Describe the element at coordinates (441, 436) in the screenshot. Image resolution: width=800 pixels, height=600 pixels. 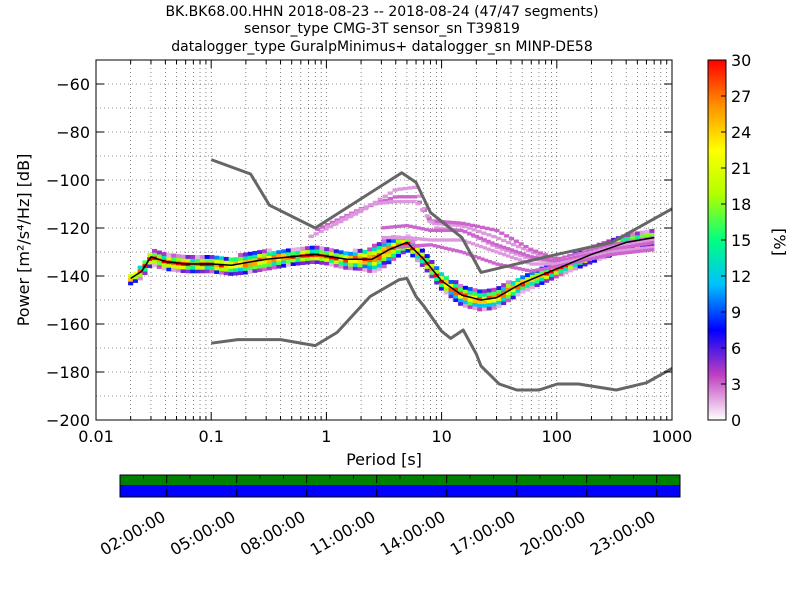
I see `x-tick-label: 10` at that location.